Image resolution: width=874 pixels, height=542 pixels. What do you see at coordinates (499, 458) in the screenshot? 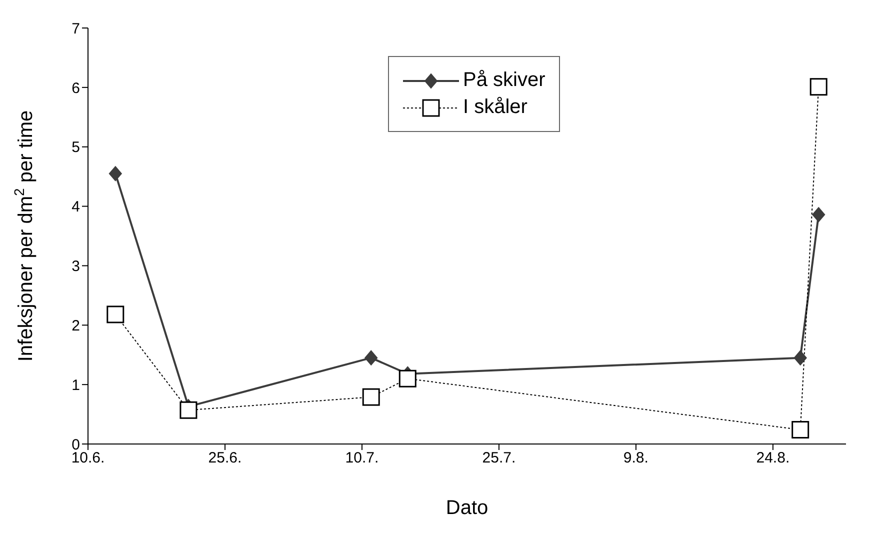
I see `x-tick-label: 25.7.` at bounding box center [499, 458].